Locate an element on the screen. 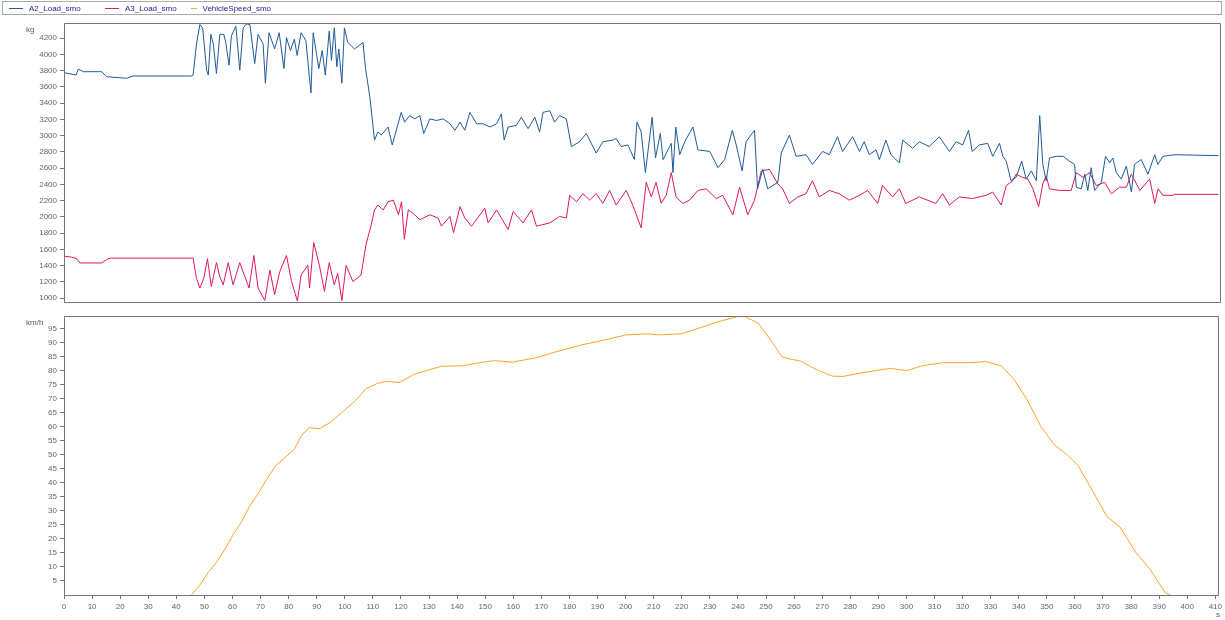  x-tick-label: 210 is located at coordinates (654, 606).